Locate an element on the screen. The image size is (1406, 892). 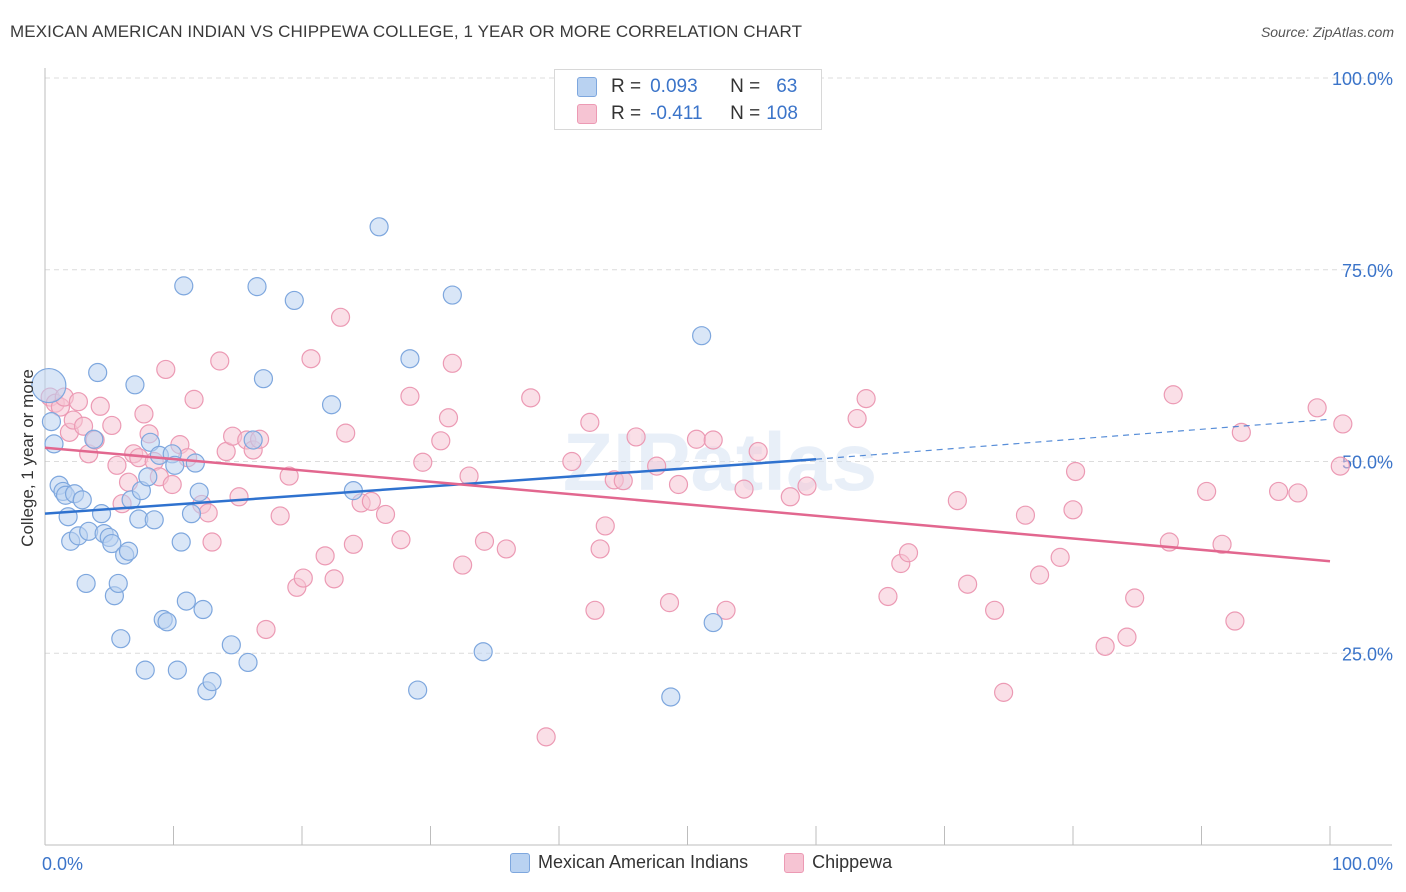
pink-legend-swatch-icon is located at coordinates (794, 862).